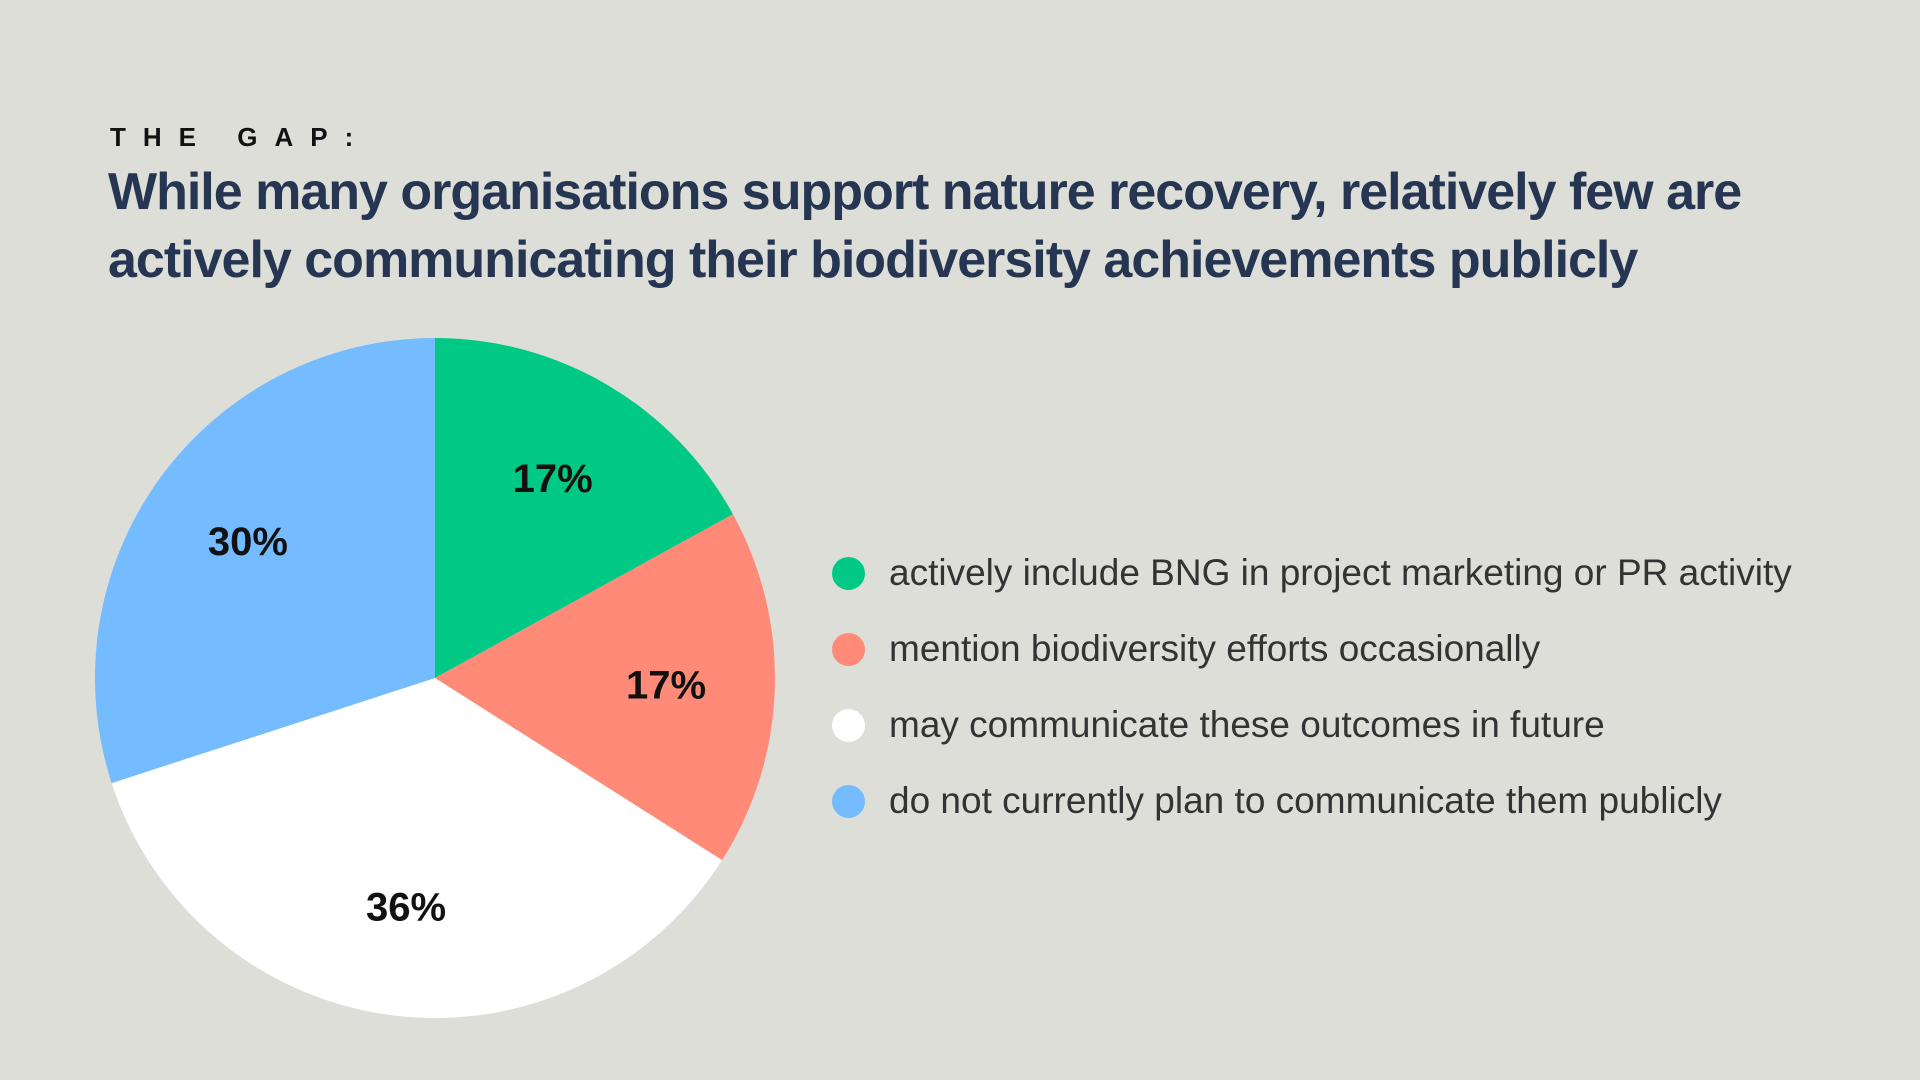  What do you see at coordinates (1247, 724) in the screenshot?
I see `legend-label: may communicate these outcomes in future` at bounding box center [1247, 724].